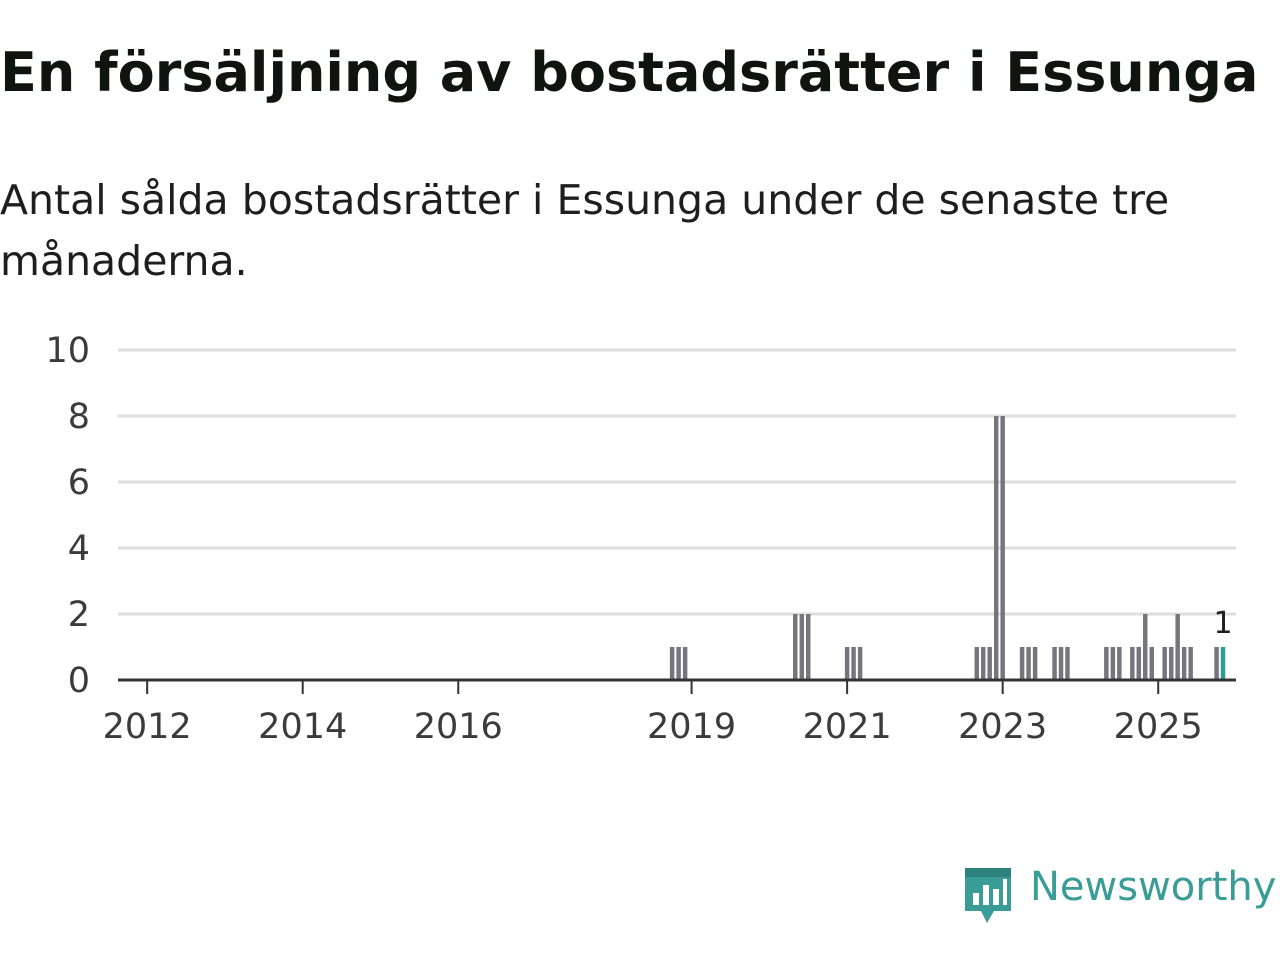  Describe the element at coordinates (1153, 887) in the screenshot. I see `brand-name: Newsworthy` at that location.